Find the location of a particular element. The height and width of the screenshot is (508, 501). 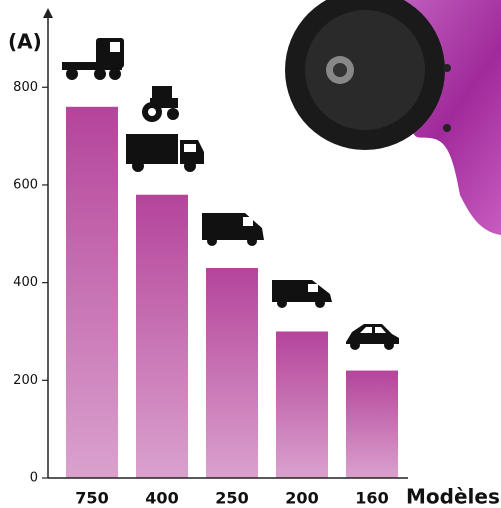

y-tick-label: 600 is located at coordinates (25, 184).